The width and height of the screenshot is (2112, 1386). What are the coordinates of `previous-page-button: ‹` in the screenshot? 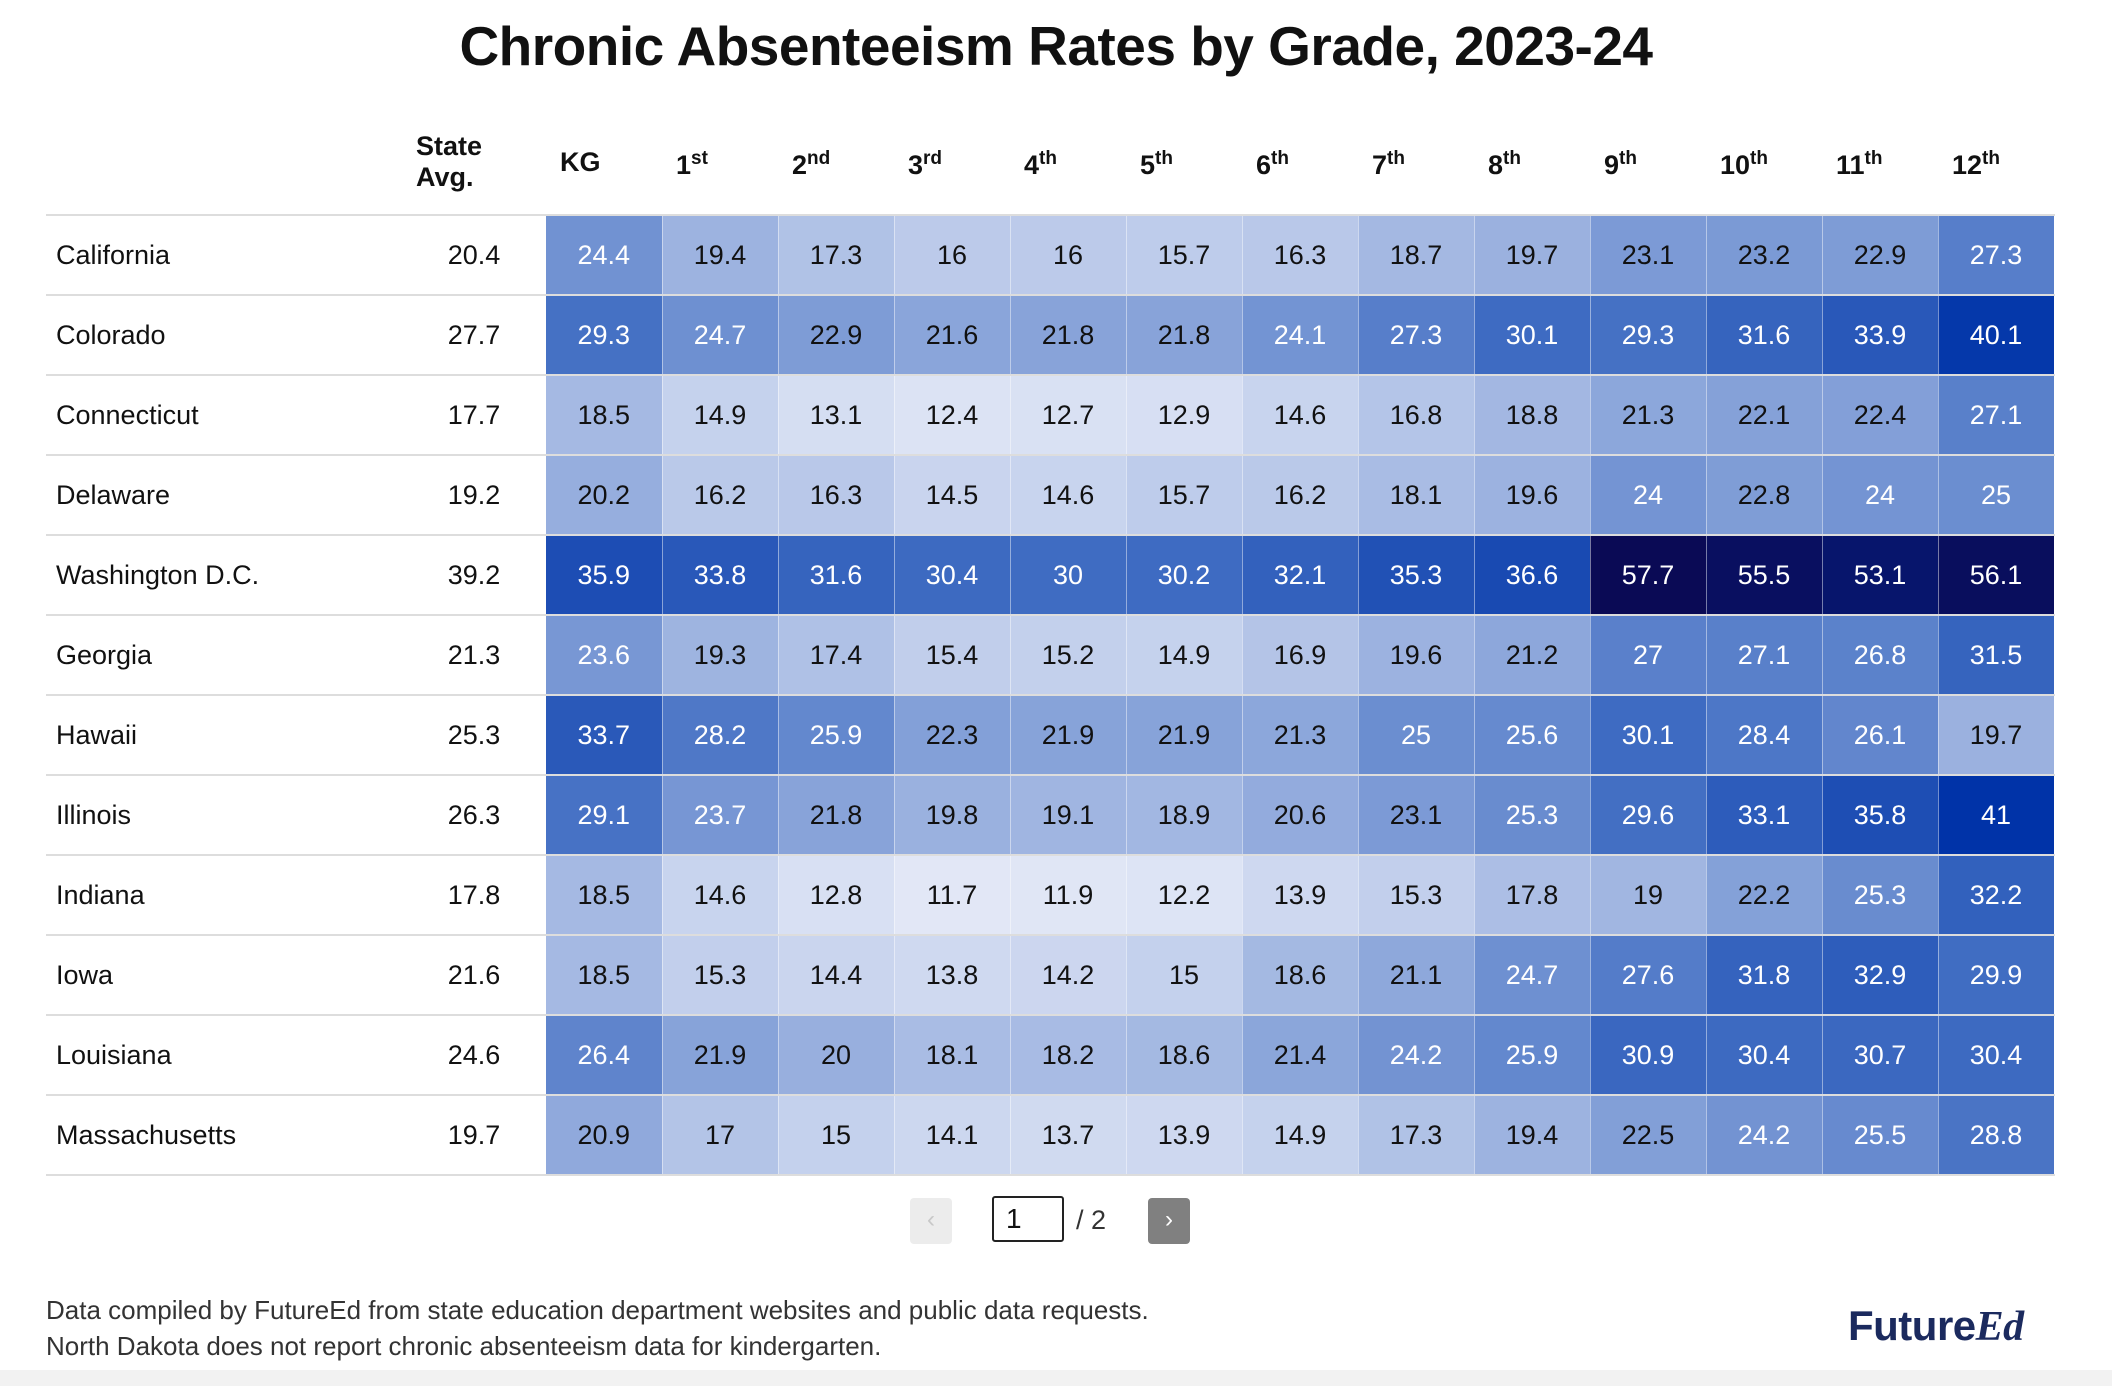 It's located at (931, 1221).